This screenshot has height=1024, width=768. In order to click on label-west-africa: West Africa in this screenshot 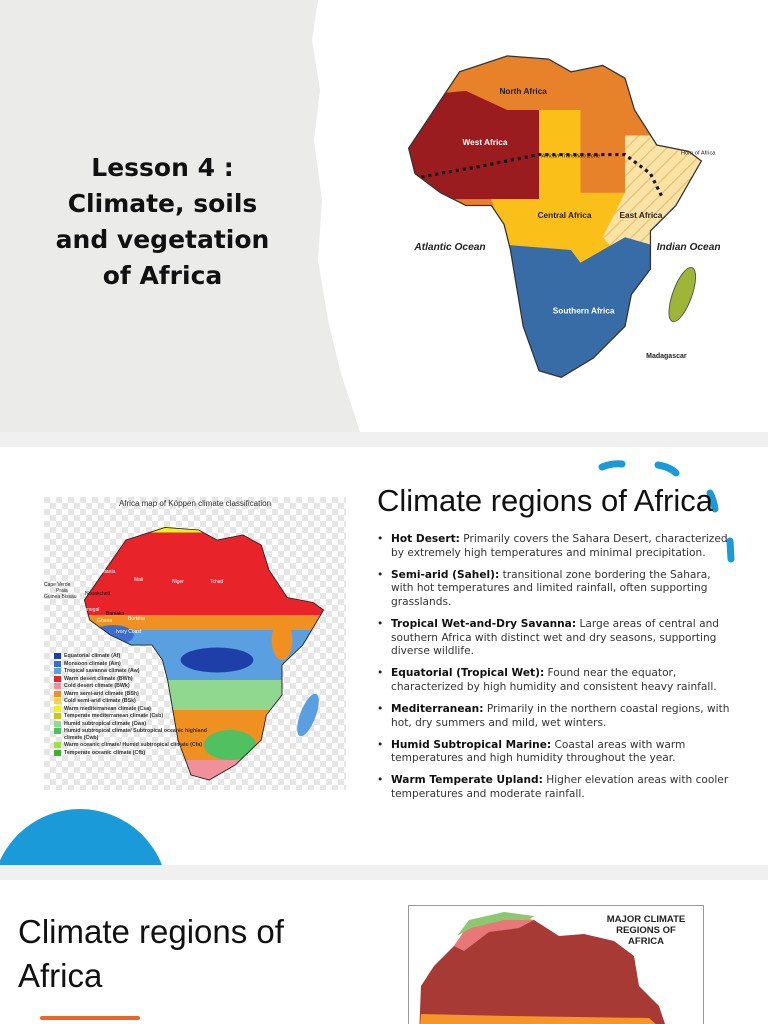, I will do `click(484, 142)`.